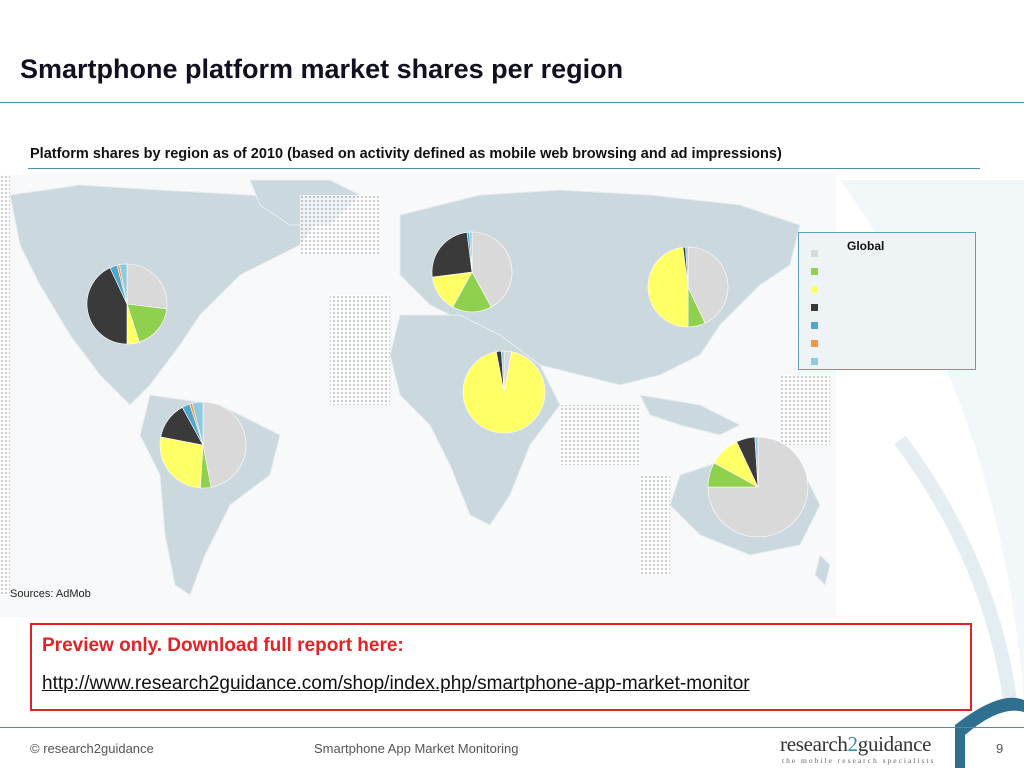  What do you see at coordinates (416, 748) in the screenshot?
I see `footer-title: Smartphone App Market Monitoring` at bounding box center [416, 748].